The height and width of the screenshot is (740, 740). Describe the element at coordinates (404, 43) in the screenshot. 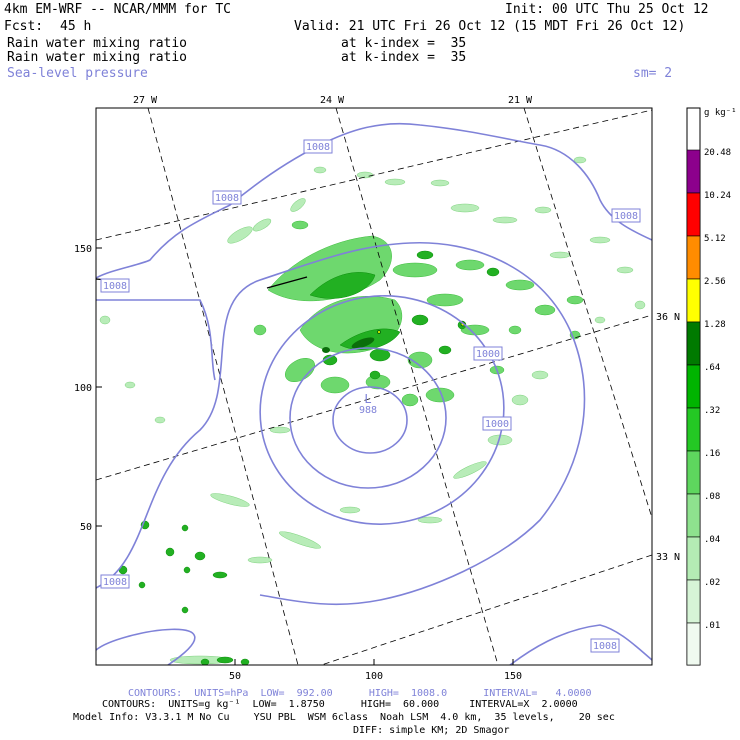

I see `field-1-level: at k-index = 35` at that location.